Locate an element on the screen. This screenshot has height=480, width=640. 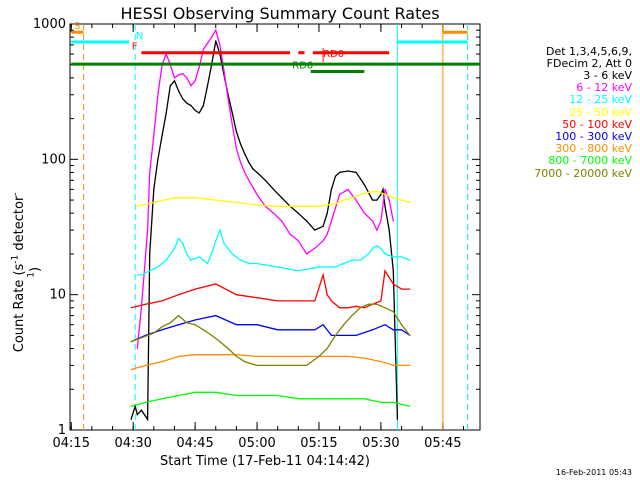
x-axis-label: Start Time (17-Feb-11 04:14:42) is located at coordinates (265, 461).